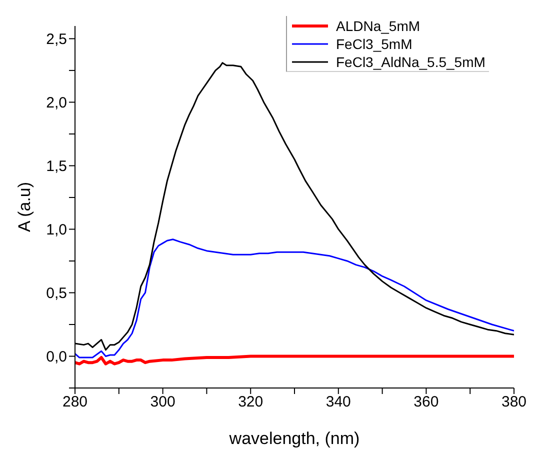 Image resolution: width=544 pixels, height=455 pixels. Describe the element at coordinates (374, 44) in the screenshot. I see `legend-label: FeCl3_5mM` at that location.